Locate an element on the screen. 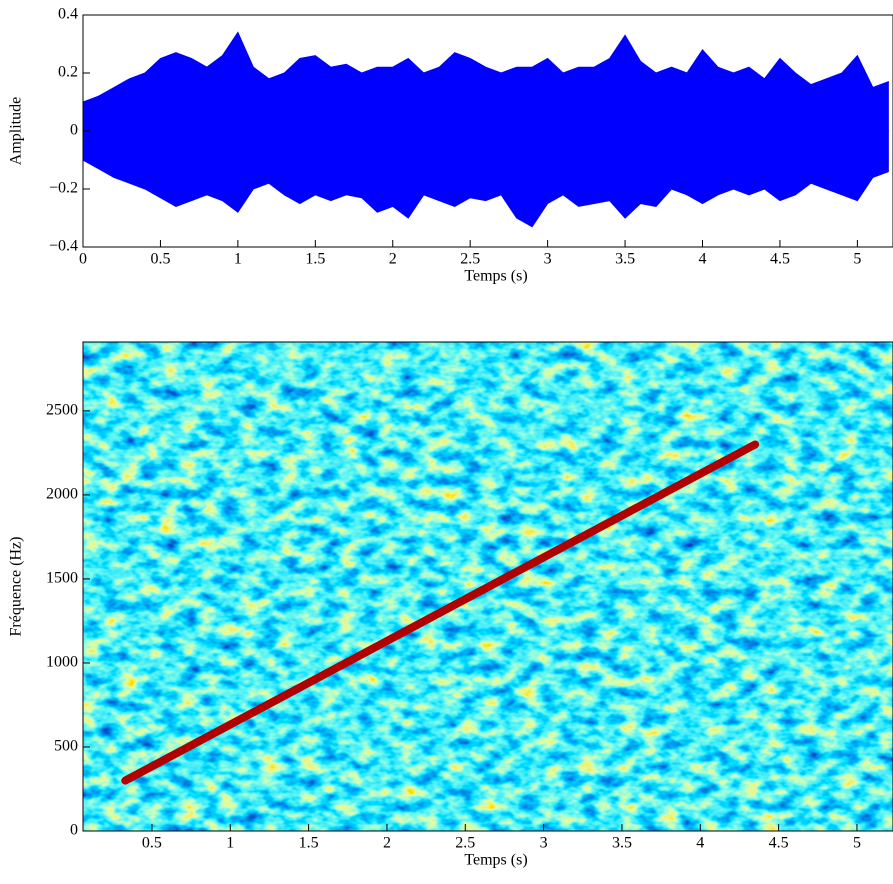  y-tick-label: 0.4 is located at coordinates (68, 14).